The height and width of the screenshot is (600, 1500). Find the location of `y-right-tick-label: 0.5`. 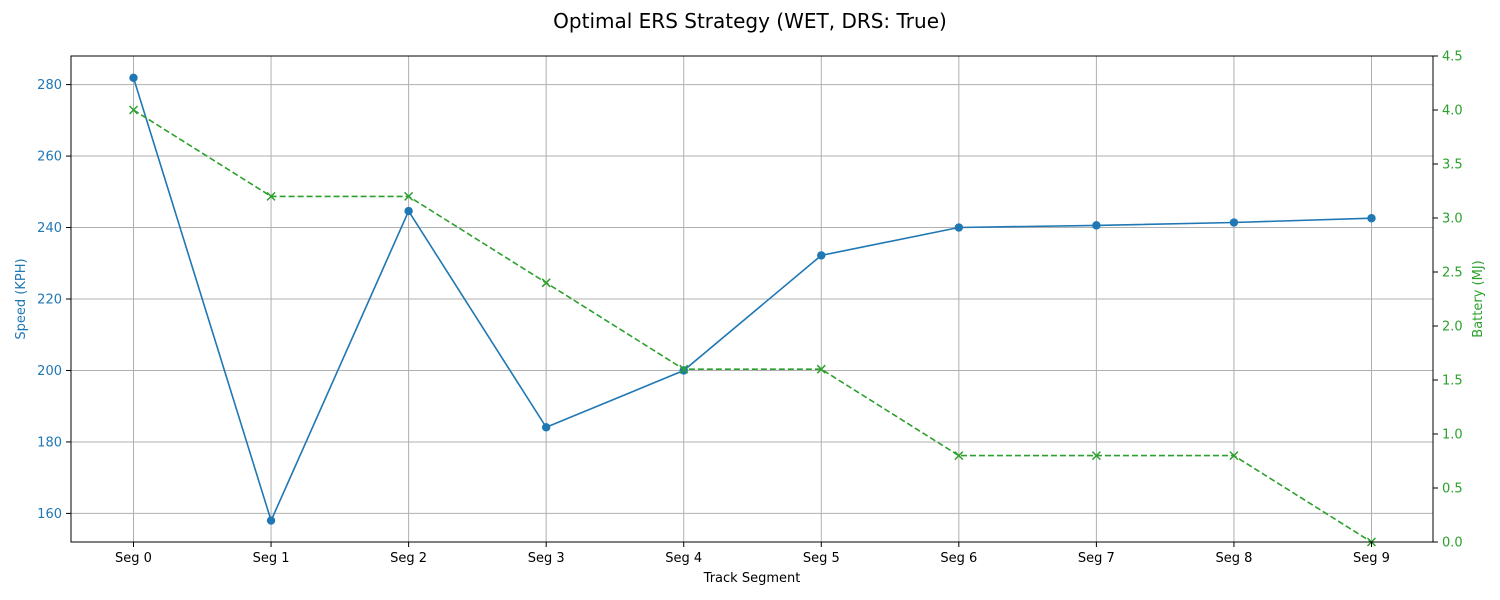

y-right-tick-label: 0.5 is located at coordinates (1452, 489).